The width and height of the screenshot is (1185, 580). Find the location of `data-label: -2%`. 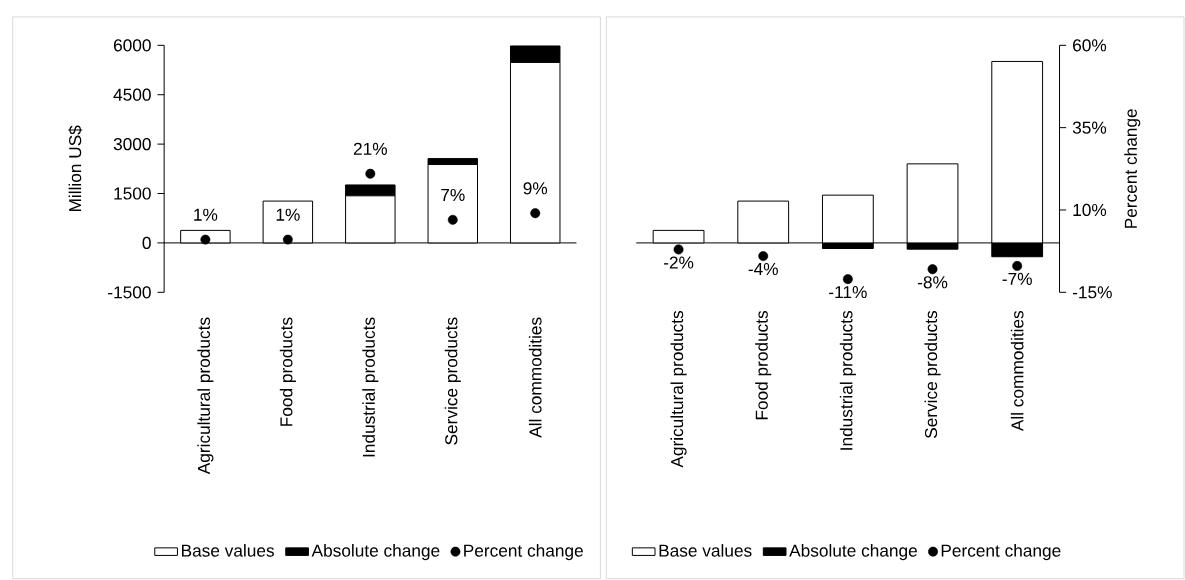

data-label: -2% is located at coordinates (678, 262).